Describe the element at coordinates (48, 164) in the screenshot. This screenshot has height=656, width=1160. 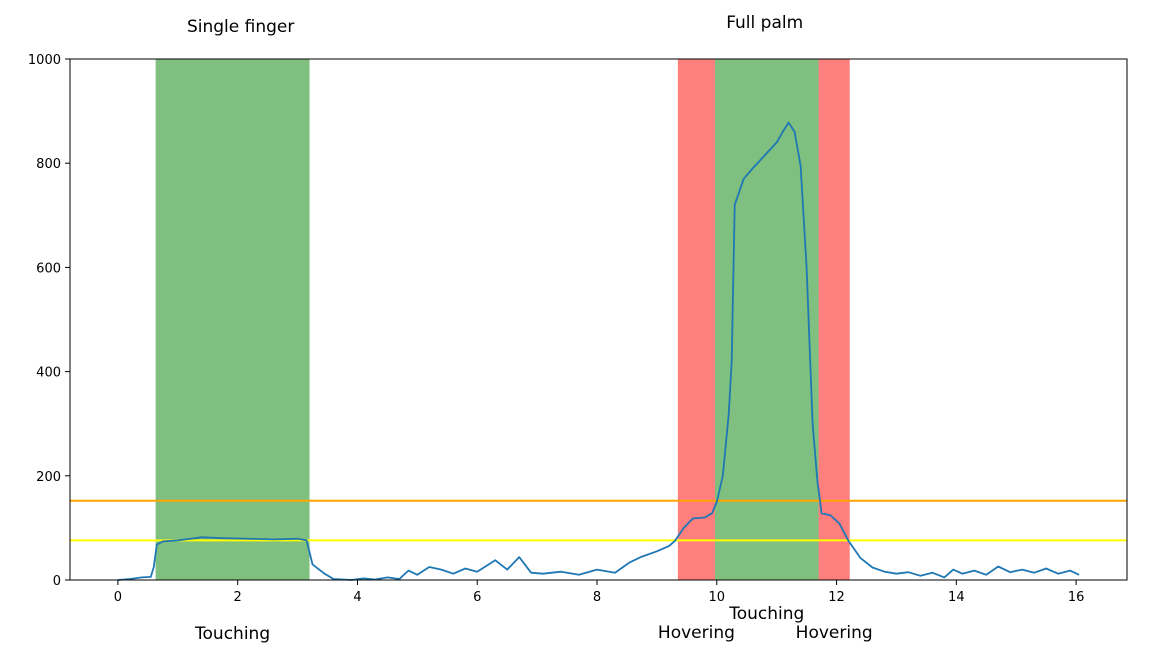
I see `y-tick-label: 800` at that location.